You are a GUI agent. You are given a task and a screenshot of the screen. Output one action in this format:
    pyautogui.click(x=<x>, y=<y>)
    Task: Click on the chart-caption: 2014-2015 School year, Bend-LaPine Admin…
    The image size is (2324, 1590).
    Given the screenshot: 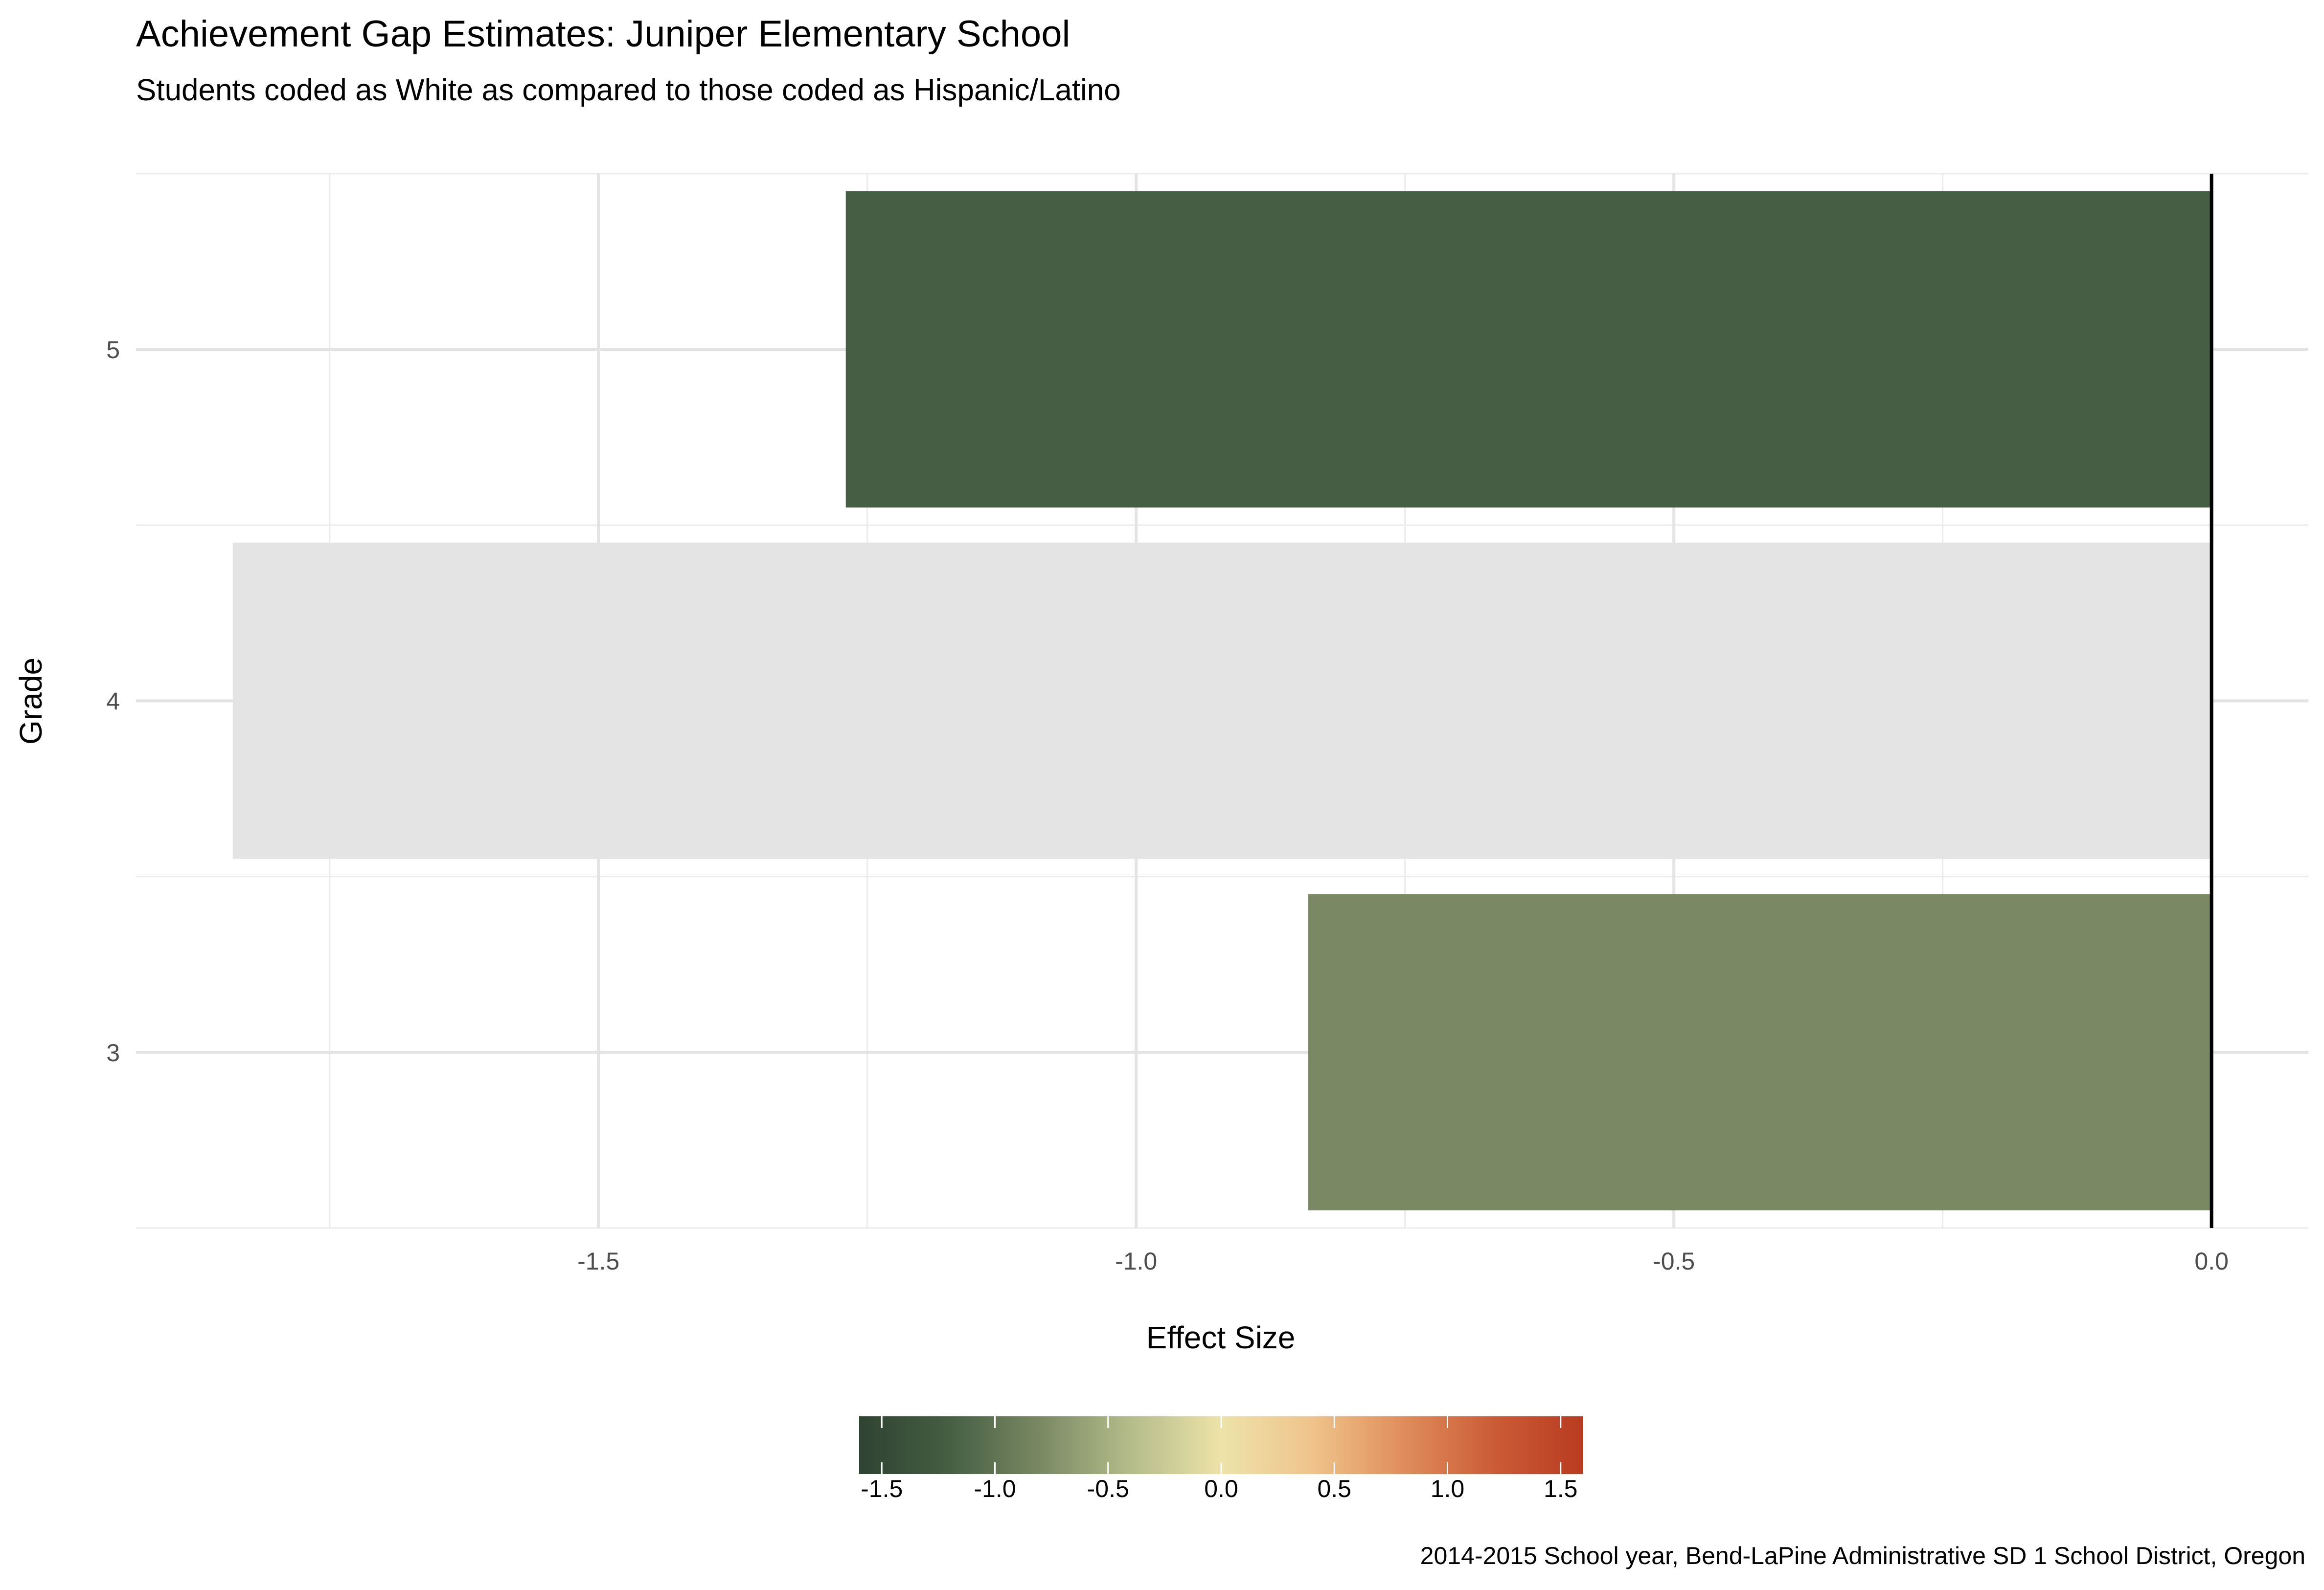 What is the action you would take?
    pyautogui.click(x=1863, y=1556)
    